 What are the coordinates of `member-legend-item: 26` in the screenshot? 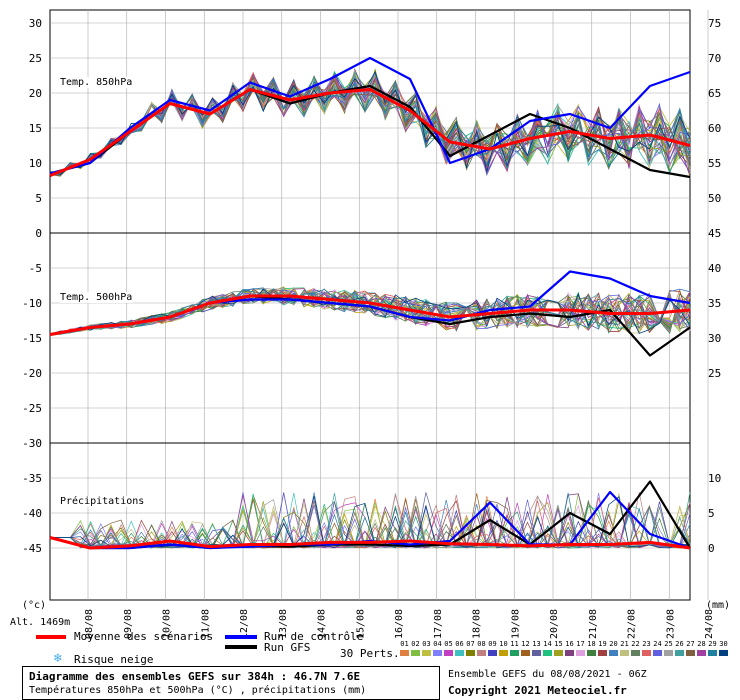 It's located at (679, 648).